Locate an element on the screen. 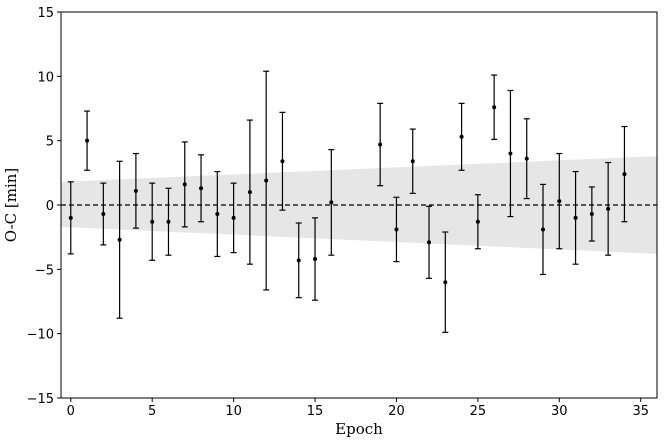 Image resolution: width=665 pixels, height=446 pixels. x-tick-label: 25 is located at coordinates (478, 411).